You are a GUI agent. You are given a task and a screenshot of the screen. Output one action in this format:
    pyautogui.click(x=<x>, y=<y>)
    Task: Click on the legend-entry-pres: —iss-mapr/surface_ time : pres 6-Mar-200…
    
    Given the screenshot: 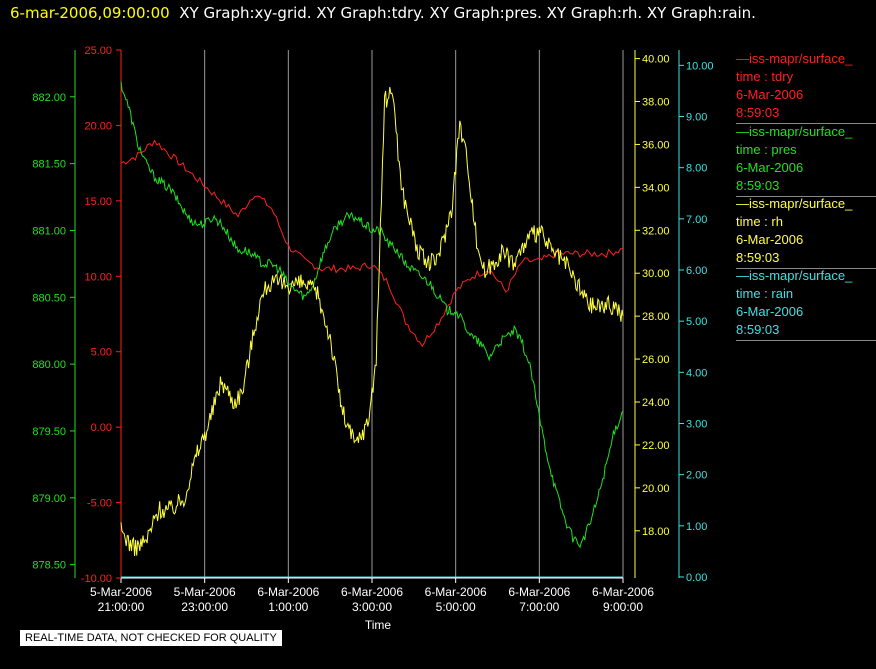 What is the action you would take?
    pyautogui.click(x=806, y=160)
    